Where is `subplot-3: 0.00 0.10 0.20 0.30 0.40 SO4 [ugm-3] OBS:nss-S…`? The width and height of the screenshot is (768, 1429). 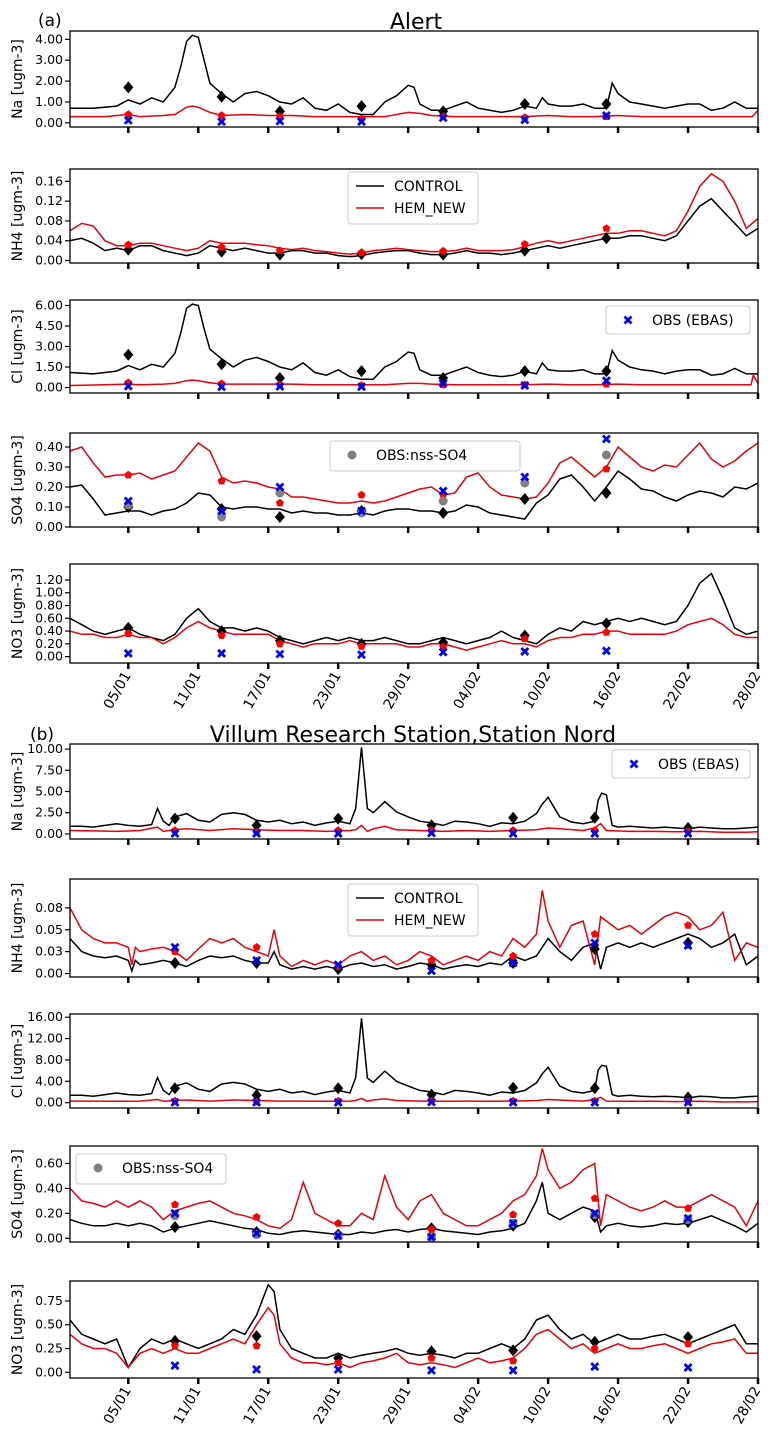
subplot-3: 0.00 0.10 0.20 0.30 0.40 SO4 [ugm-3] OBS:nss-S… is located at coordinates (385, 483).